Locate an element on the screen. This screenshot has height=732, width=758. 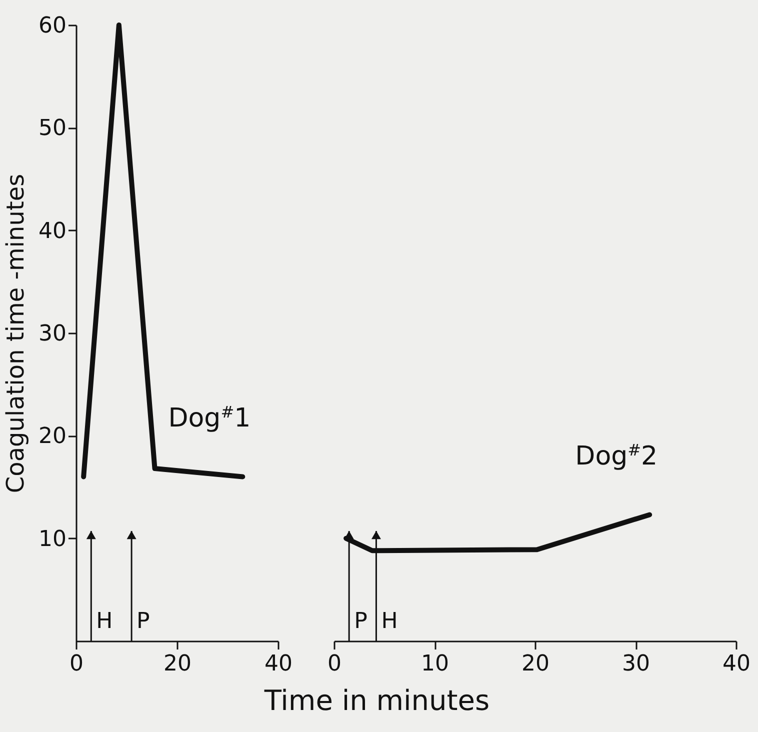
y-tick-label: 10 is located at coordinates (52, 539).